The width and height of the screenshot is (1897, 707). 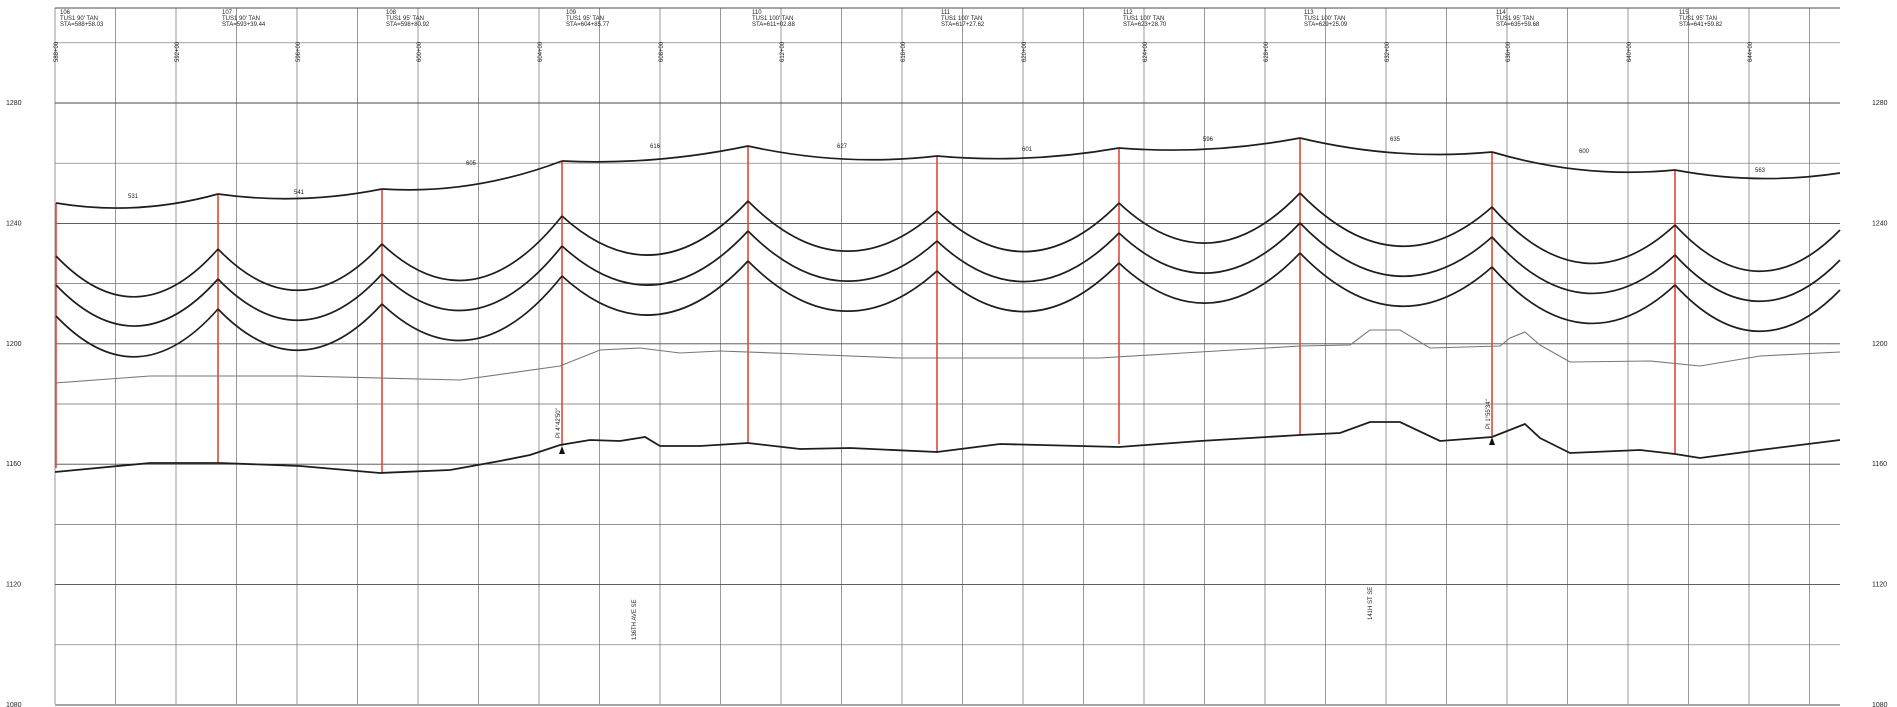 What do you see at coordinates (963, 25) in the screenshot?
I see `pole-station: STA=617+27.62` at bounding box center [963, 25].